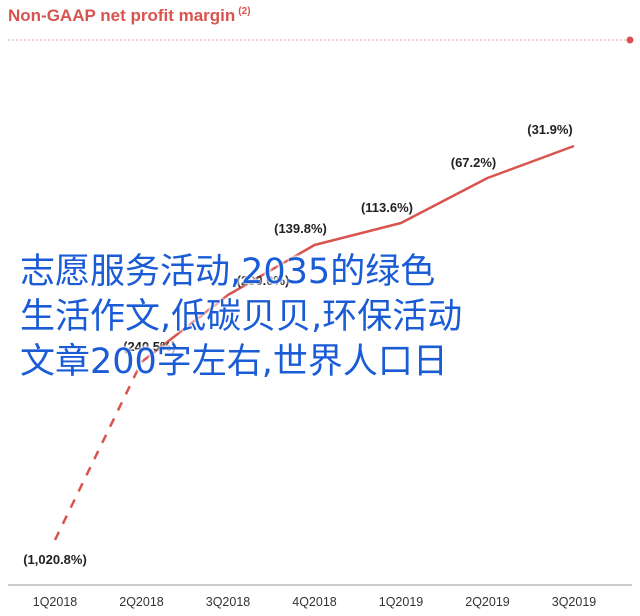 This screenshot has width=640, height=616. What do you see at coordinates (630, 40) in the screenshot?
I see `title-rule-end-dot` at bounding box center [630, 40].